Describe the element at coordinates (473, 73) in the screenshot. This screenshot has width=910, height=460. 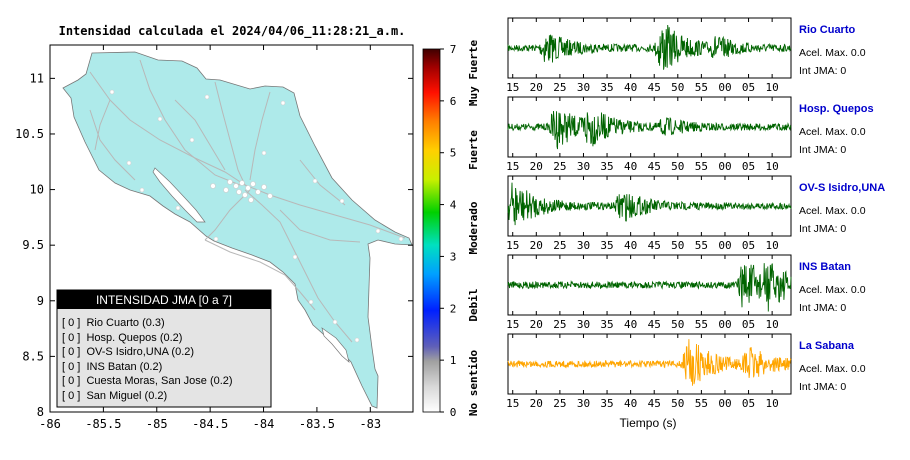
I see `colorbar-label-muy-fuerte: Muy Fuerte` at that location.